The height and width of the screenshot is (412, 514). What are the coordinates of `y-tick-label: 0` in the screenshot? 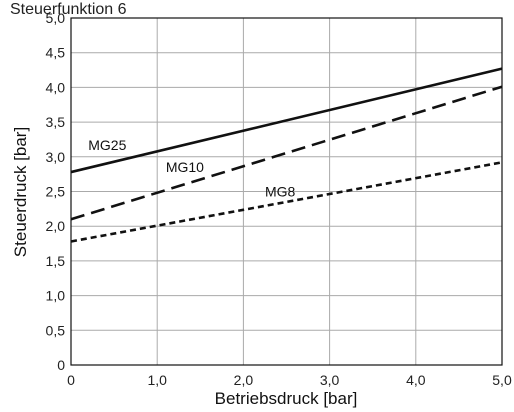 It's located at (61, 365).